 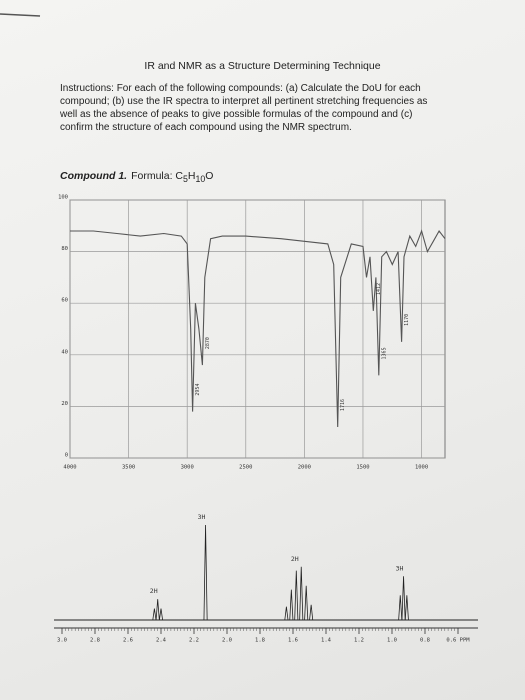 I want to click on x-tick-label: 1.6, so click(x=293, y=641).